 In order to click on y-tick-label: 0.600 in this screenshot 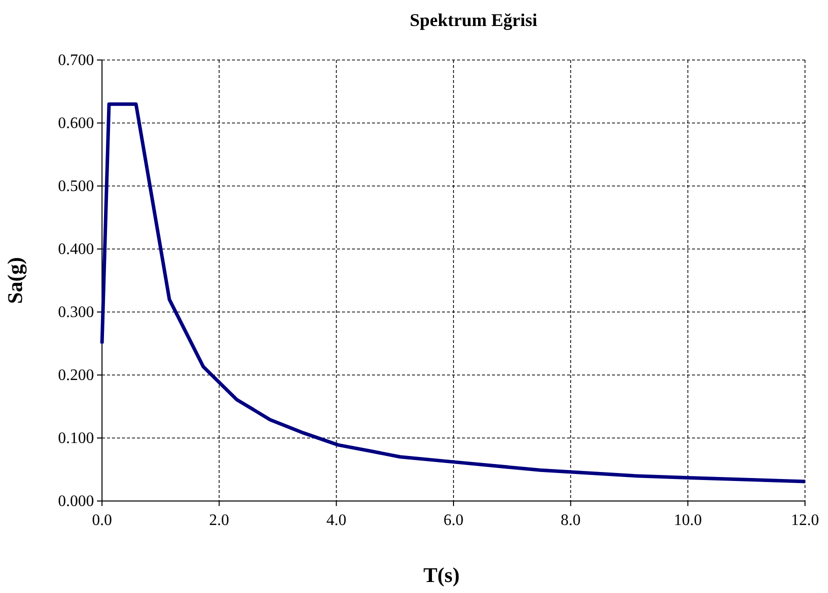, I will do `click(76, 123)`.